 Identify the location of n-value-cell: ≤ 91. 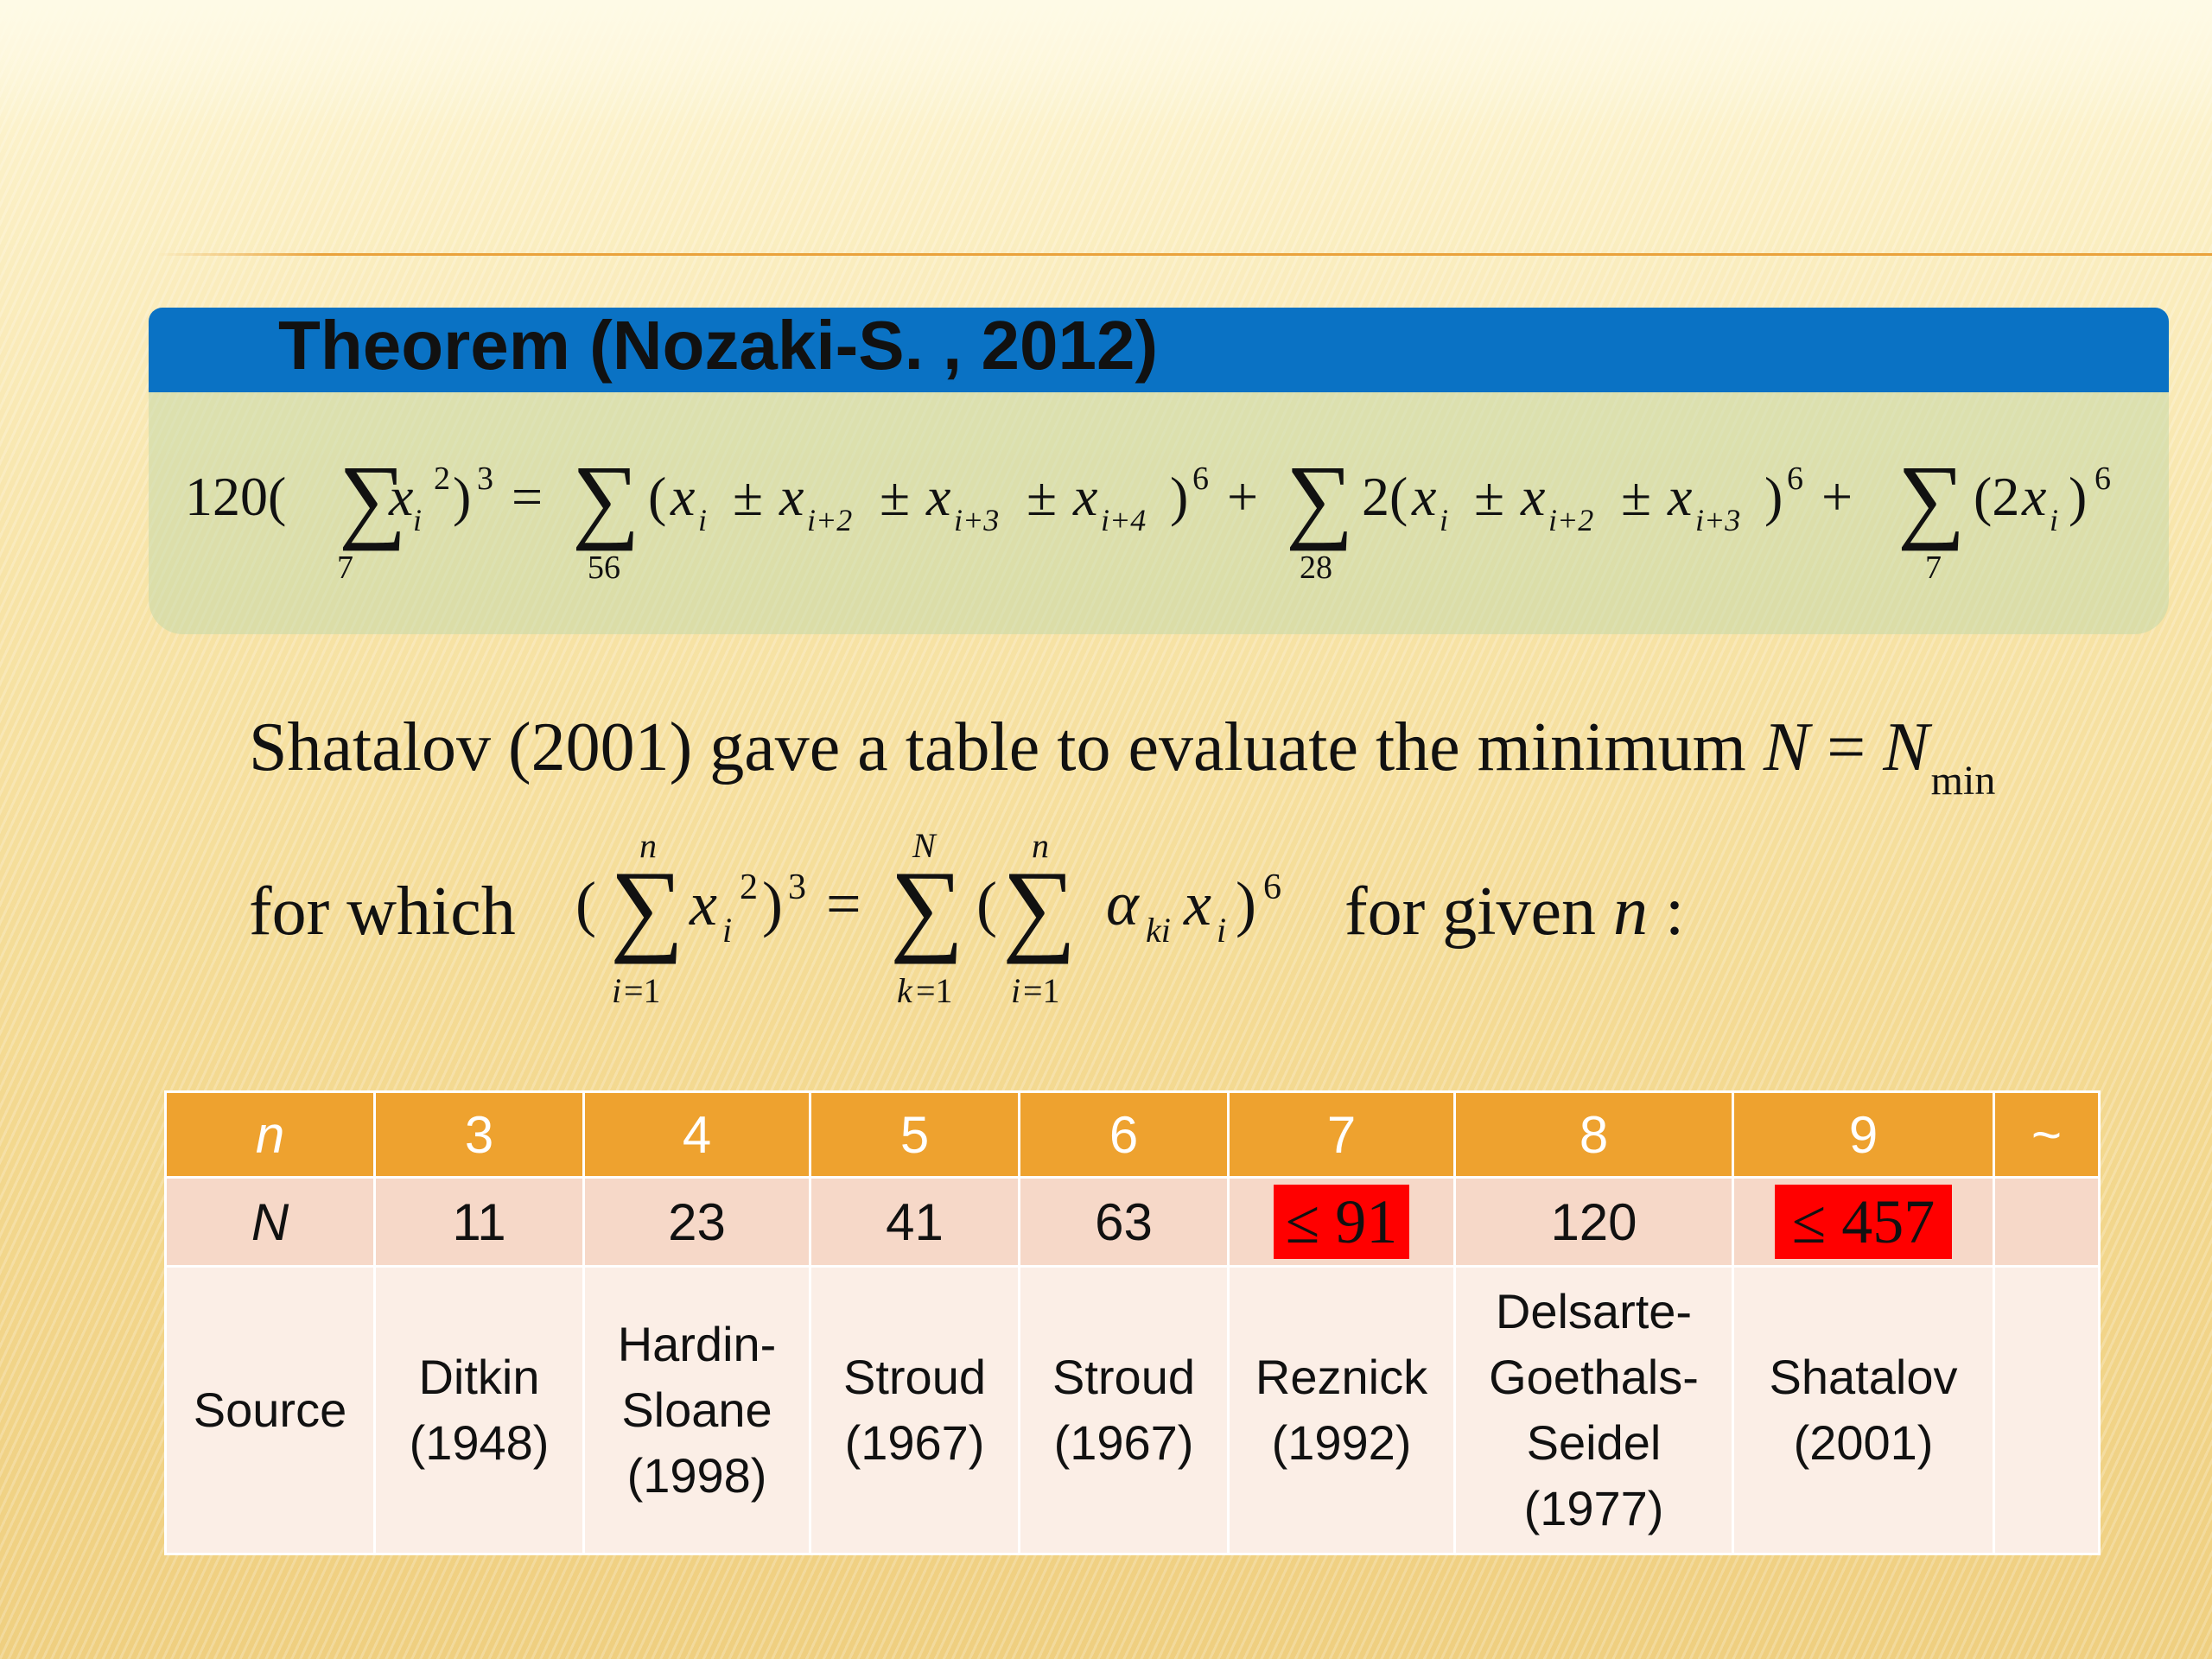
(1341, 1222).